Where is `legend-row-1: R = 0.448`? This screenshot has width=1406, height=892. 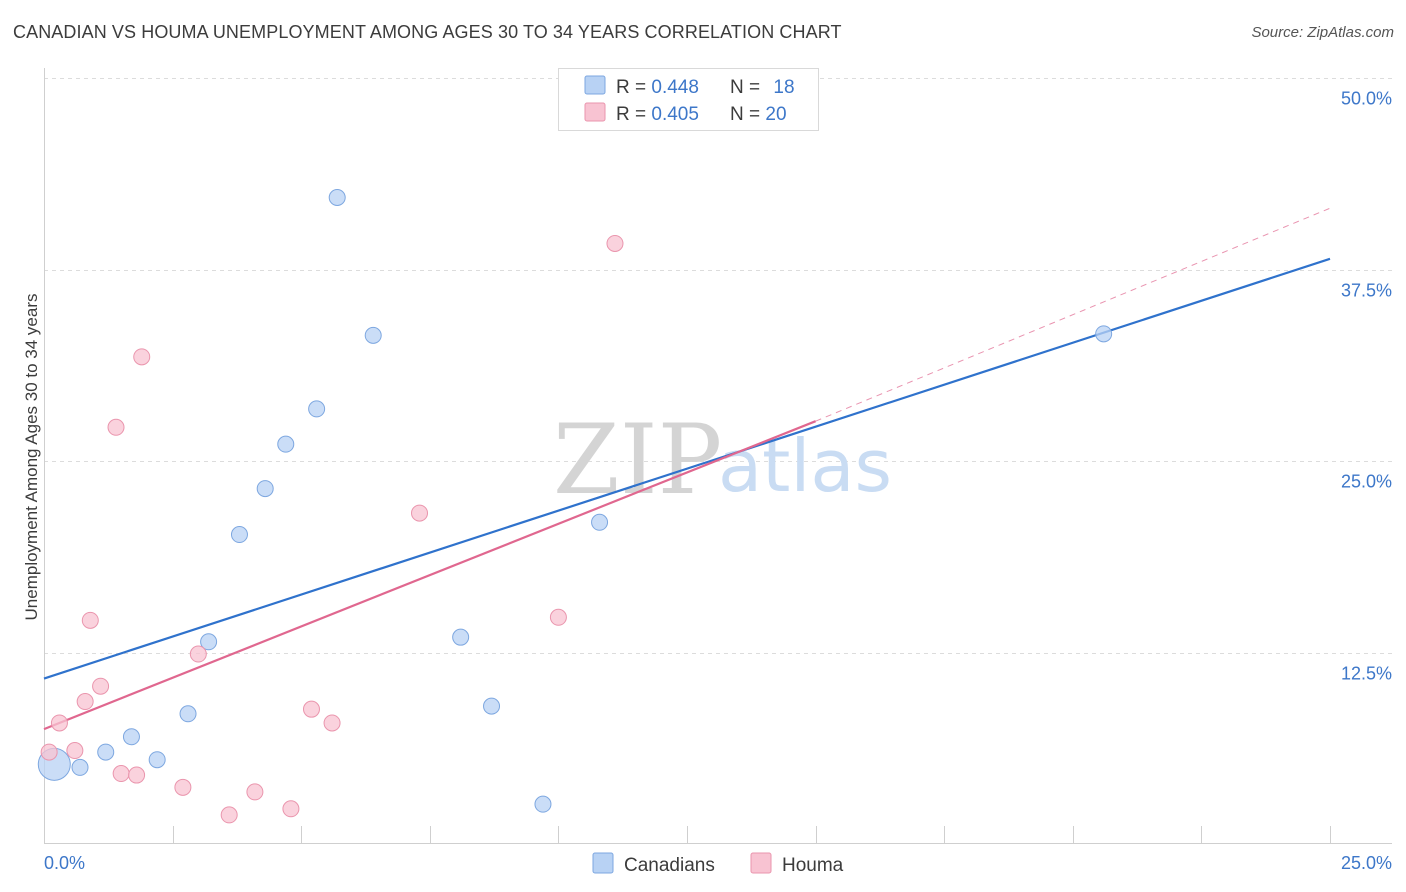 legend-row-1: R = 0.448 is located at coordinates (657, 87).